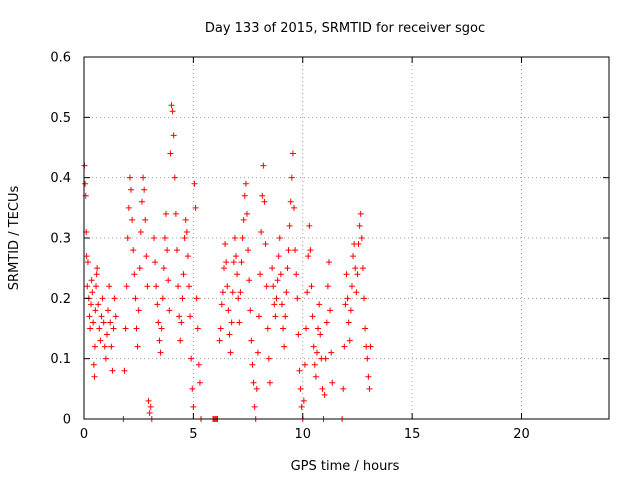 The image size is (640, 480). I want to click on x-tick-label: 10, so click(302, 434).